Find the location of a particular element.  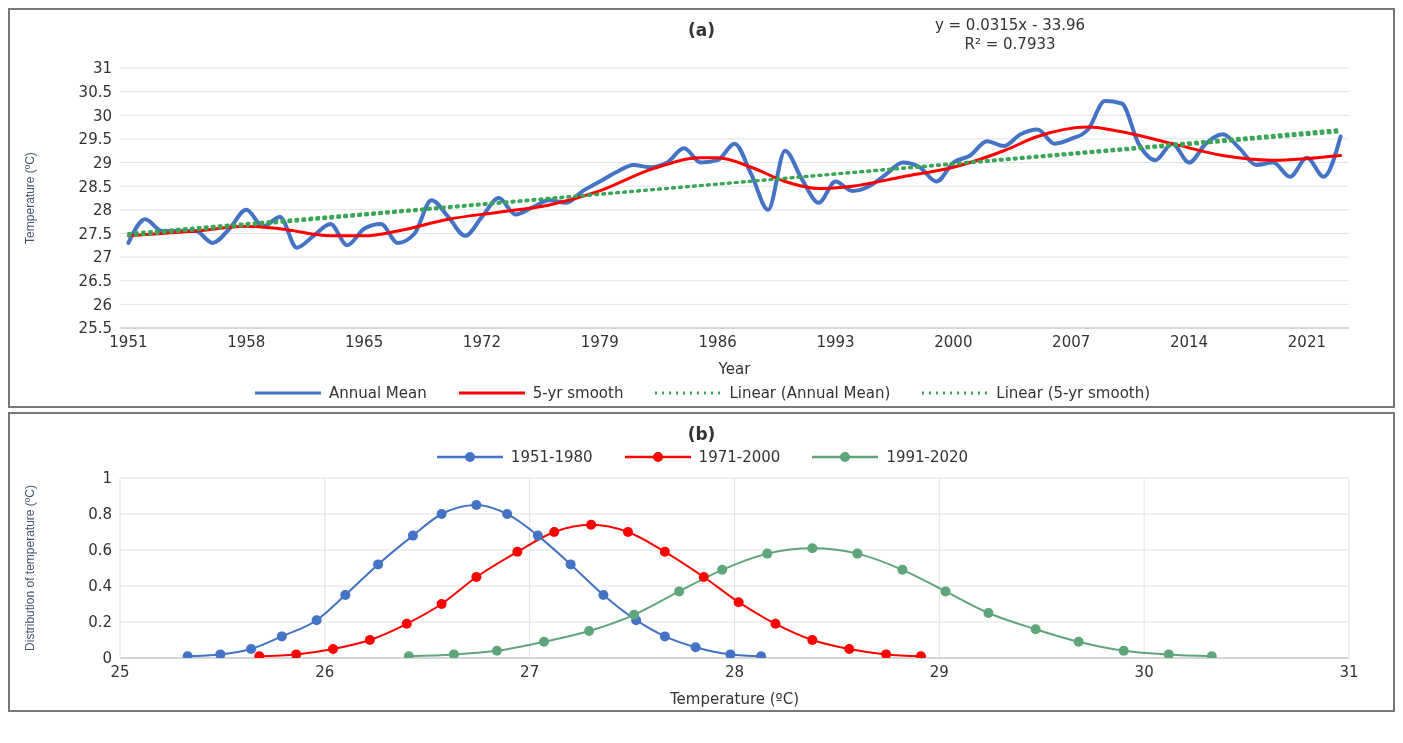

legend-label: 1951-1980 is located at coordinates (551, 457).